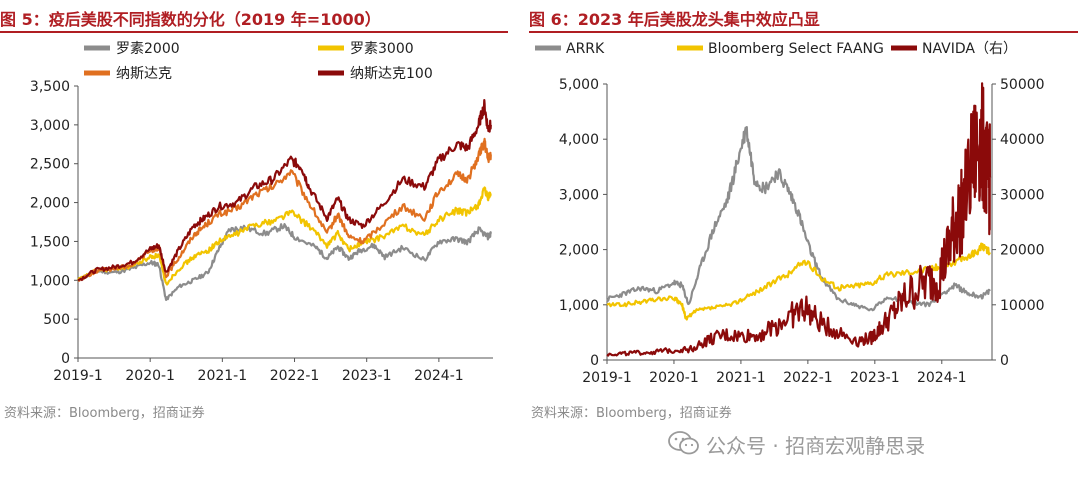 The image size is (1080, 484). Describe the element at coordinates (104, 413) in the screenshot. I see `left-source: 资料来源：Bloomberg，招商证券` at that location.